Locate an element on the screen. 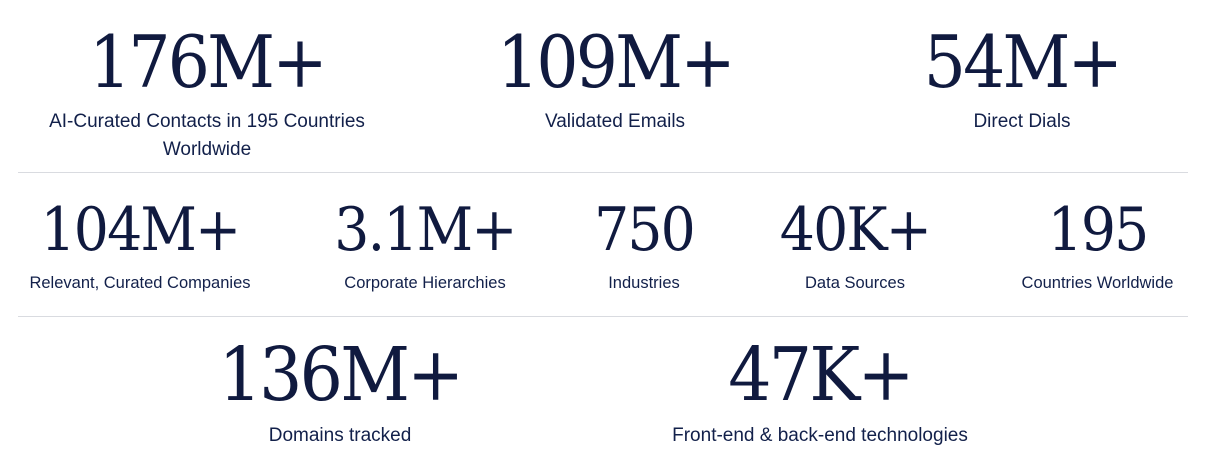 This screenshot has height=463, width=1205. stat-label: Relevant, Curated Companies is located at coordinates (140, 283).